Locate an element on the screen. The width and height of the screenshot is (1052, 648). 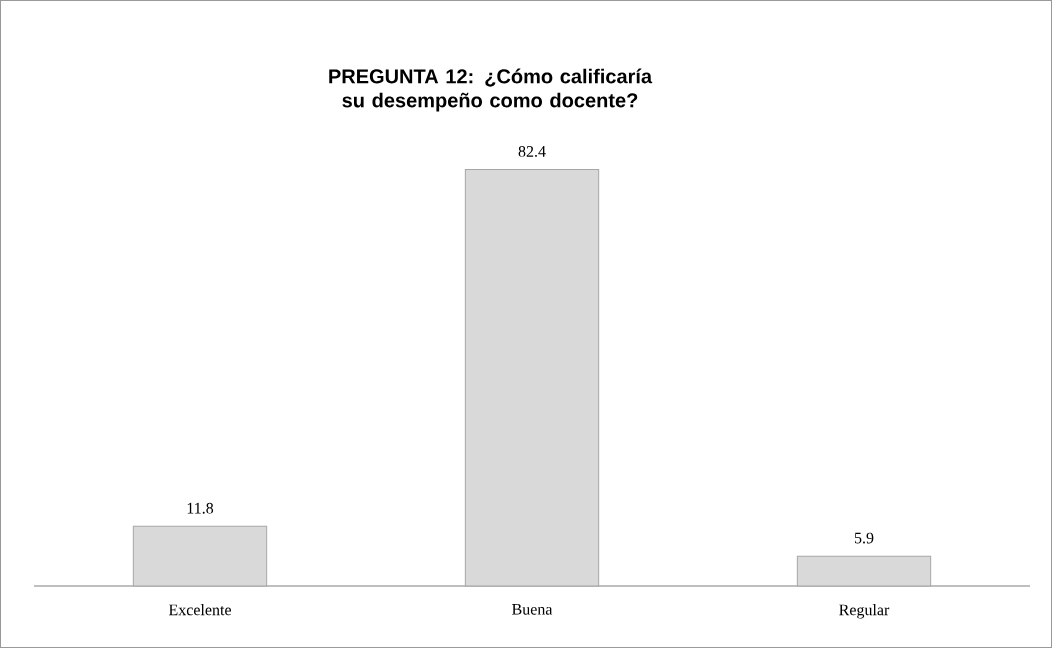
data-label: 11.8 is located at coordinates (200, 508).